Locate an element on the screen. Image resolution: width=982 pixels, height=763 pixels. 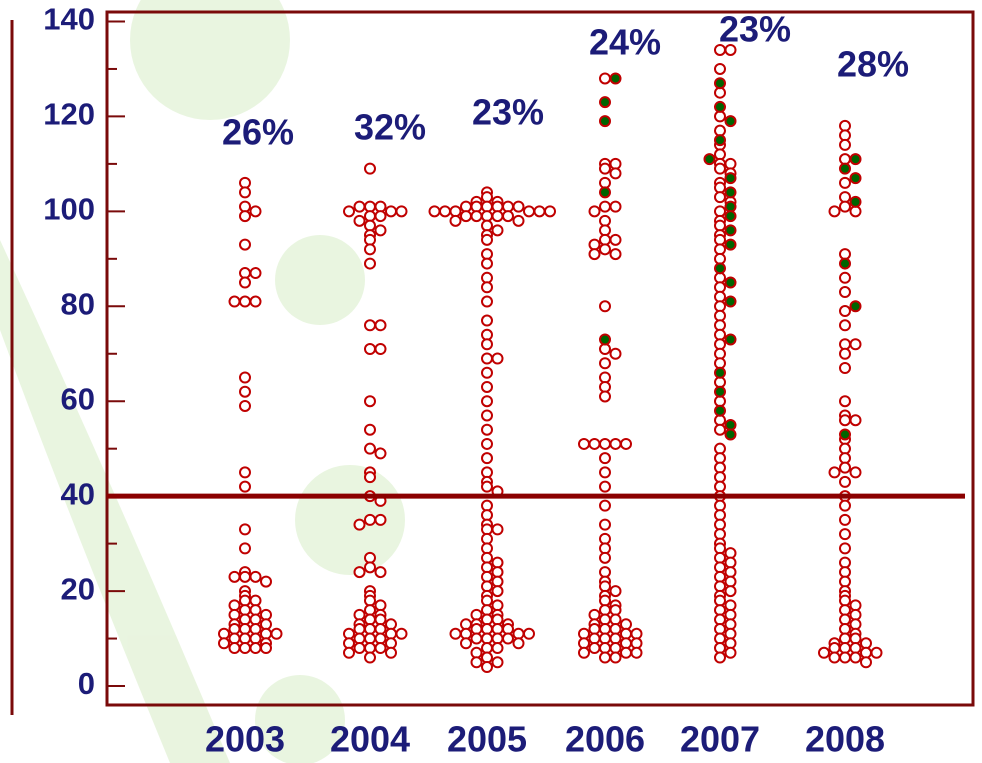
x-tick-label: 2006 is located at coordinates (605, 739).